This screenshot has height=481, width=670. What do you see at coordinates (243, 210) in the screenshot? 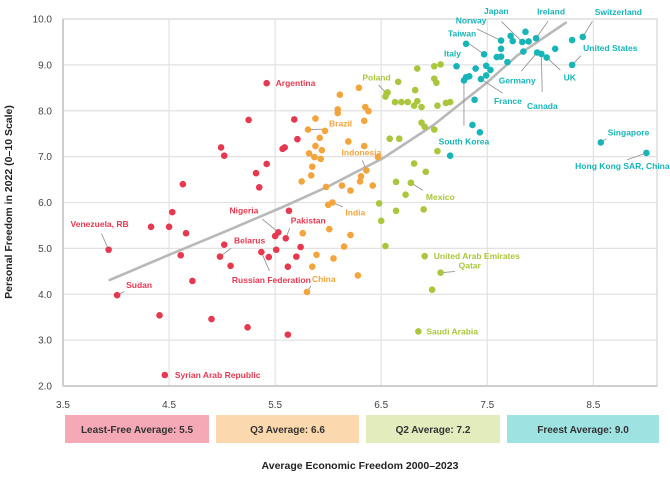
I see `point-label: Nigeria` at bounding box center [243, 210].